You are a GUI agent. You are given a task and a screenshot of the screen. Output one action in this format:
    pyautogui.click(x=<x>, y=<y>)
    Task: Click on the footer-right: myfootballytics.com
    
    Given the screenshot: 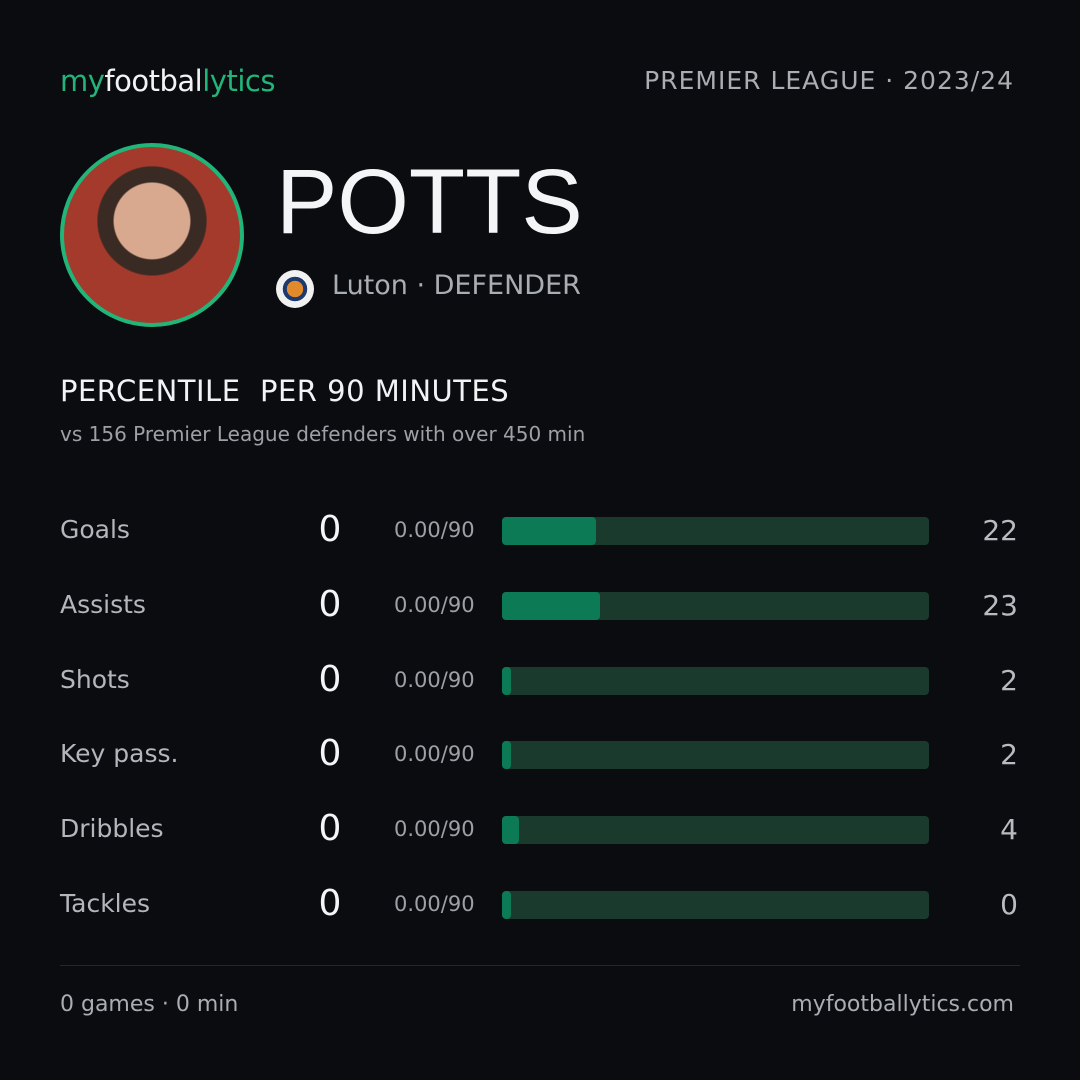 What is the action you would take?
    pyautogui.click(x=902, y=1004)
    